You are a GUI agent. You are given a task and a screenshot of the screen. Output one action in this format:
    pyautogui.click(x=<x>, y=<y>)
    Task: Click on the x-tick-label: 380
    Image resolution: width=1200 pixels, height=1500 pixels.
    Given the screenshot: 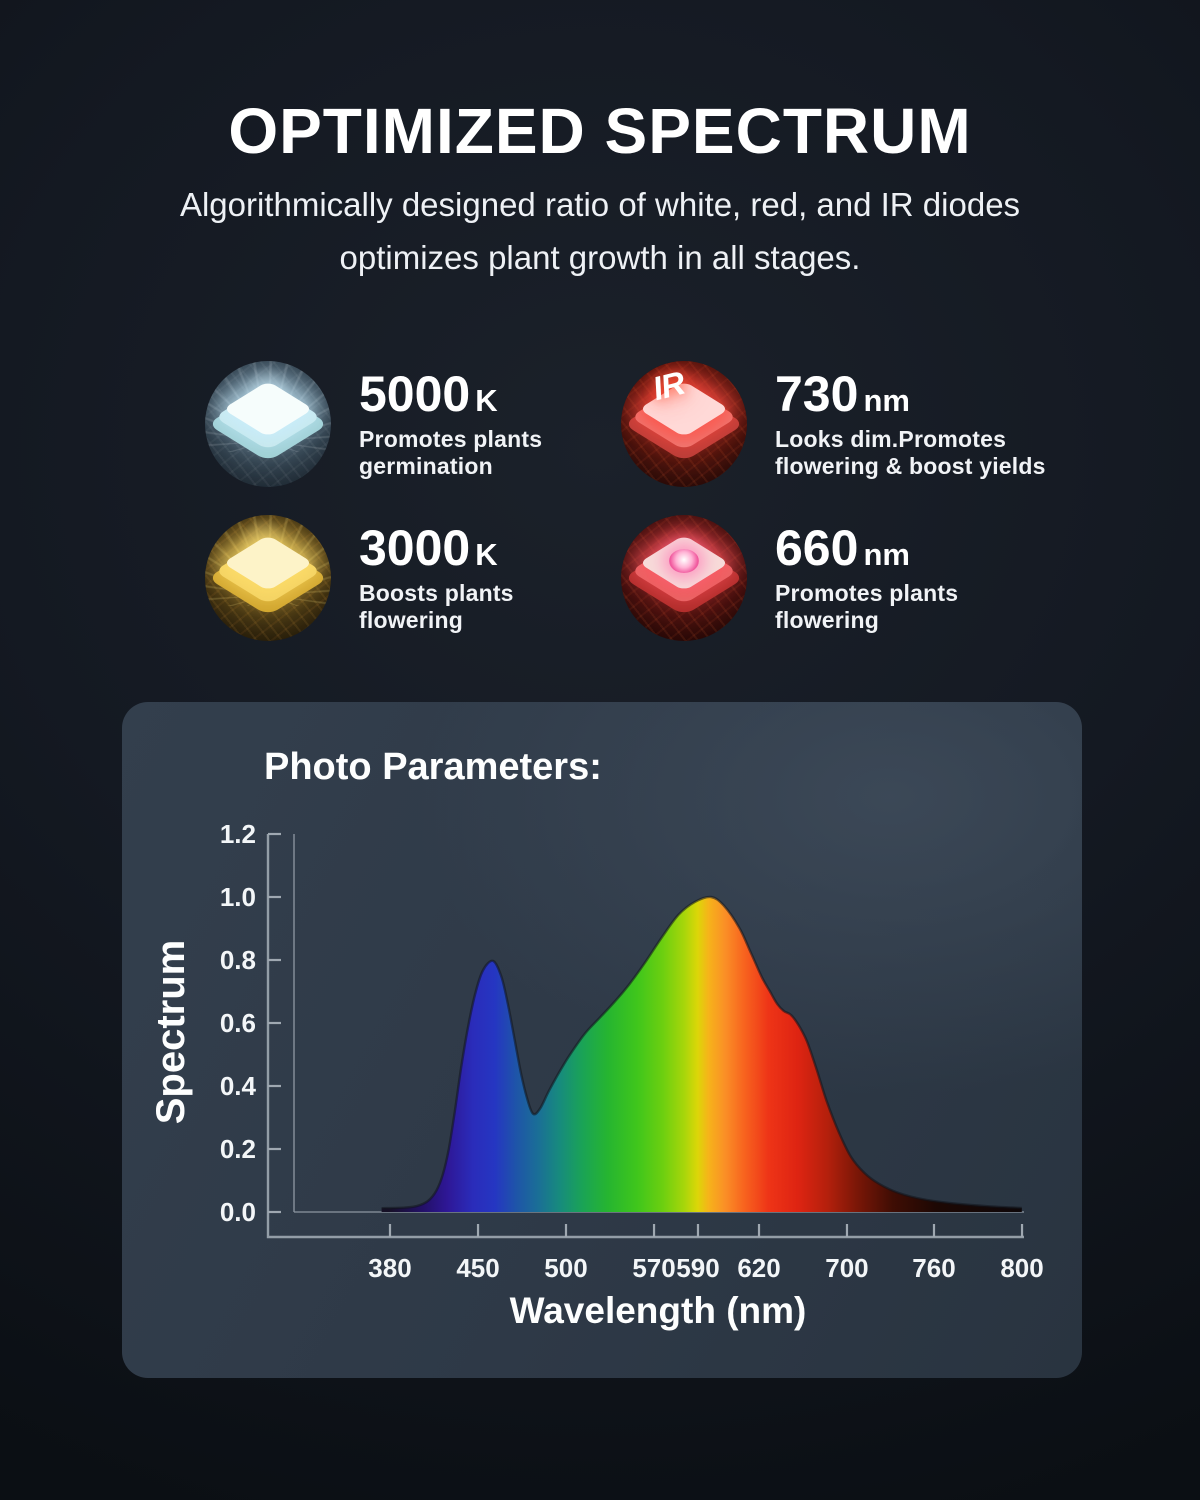 What is the action you would take?
    pyautogui.click(x=389, y=1268)
    